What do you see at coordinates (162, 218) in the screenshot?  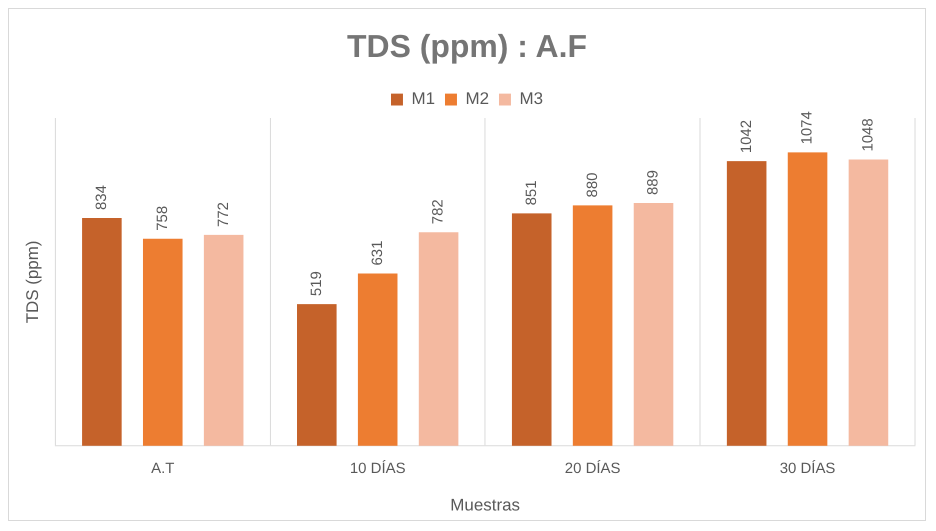 I see `data-label: 758` at bounding box center [162, 218].